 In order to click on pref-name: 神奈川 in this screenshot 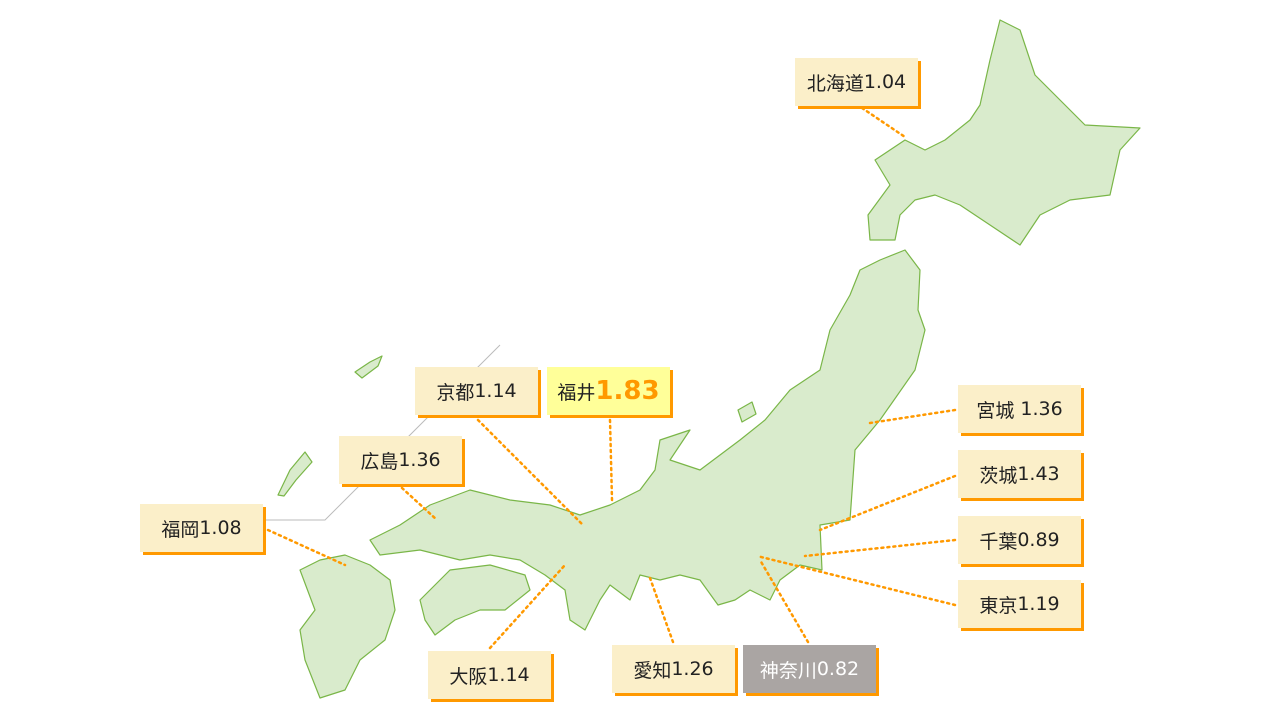, I will do `click(788, 670)`.